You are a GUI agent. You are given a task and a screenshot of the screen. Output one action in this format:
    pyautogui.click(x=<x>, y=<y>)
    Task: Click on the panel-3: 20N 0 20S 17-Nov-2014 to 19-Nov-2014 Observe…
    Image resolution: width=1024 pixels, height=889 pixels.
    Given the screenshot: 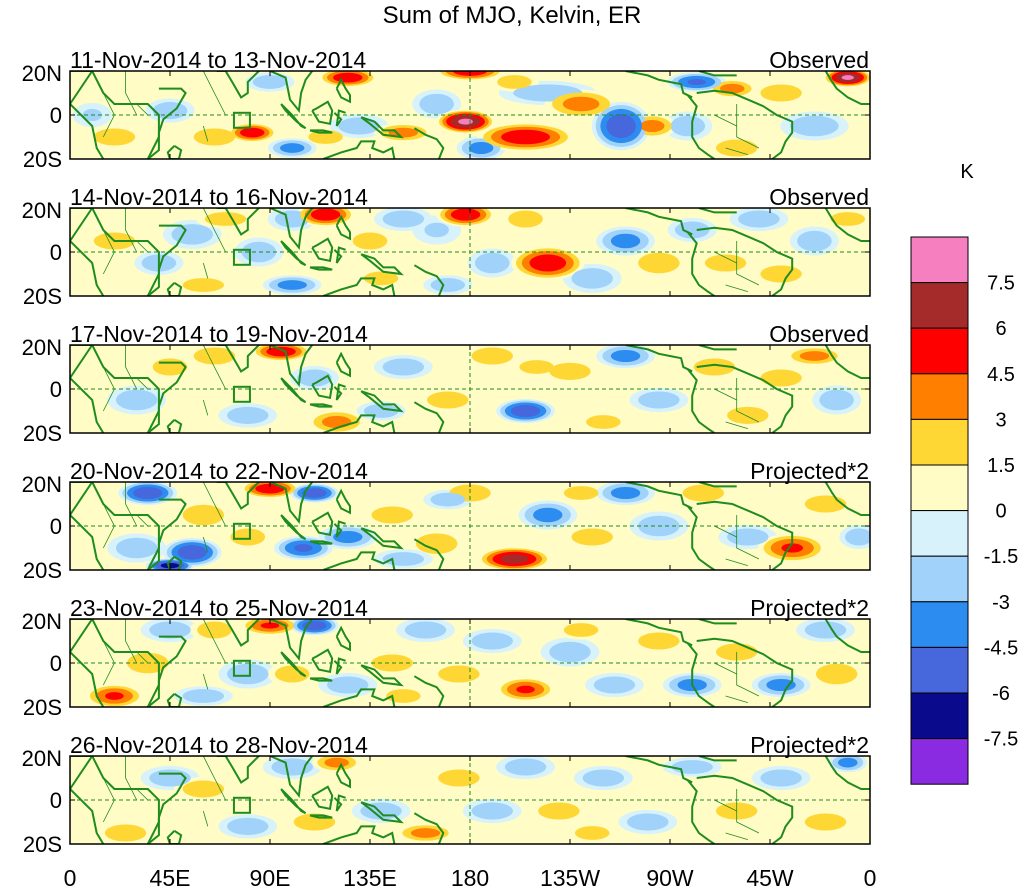 What is the action you would take?
    pyautogui.click(x=446, y=383)
    